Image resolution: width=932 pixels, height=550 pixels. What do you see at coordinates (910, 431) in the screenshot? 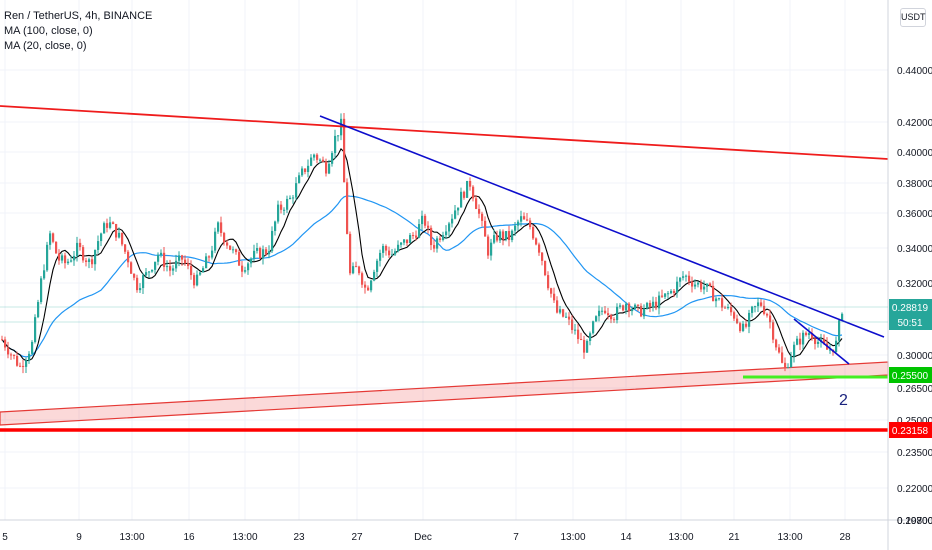
I see `price-marker-label: 0.23158` at bounding box center [910, 431].